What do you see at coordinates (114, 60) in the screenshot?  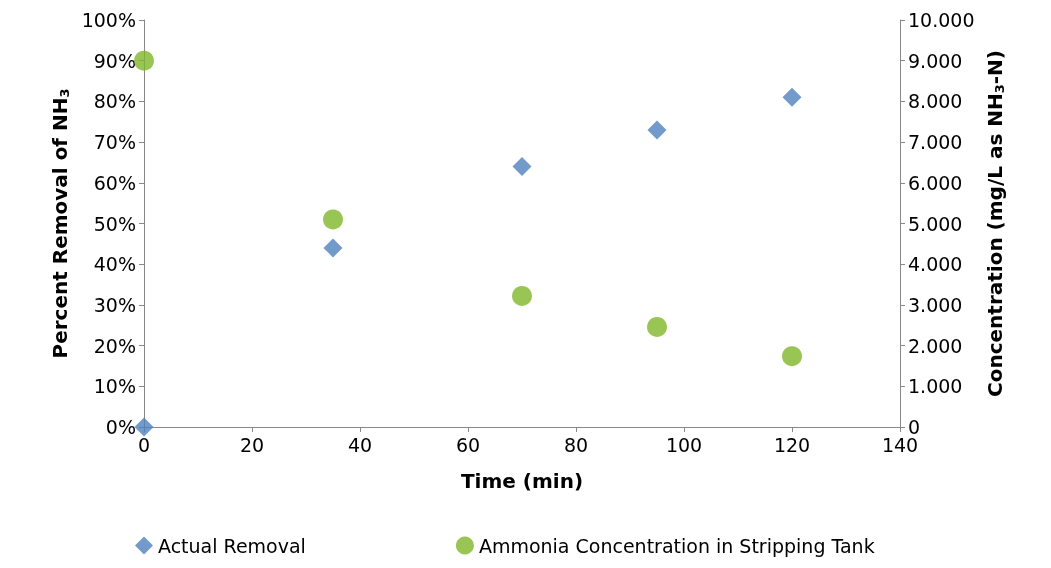 I see `y-tick-label: 90%` at bounding box center [114, 60].